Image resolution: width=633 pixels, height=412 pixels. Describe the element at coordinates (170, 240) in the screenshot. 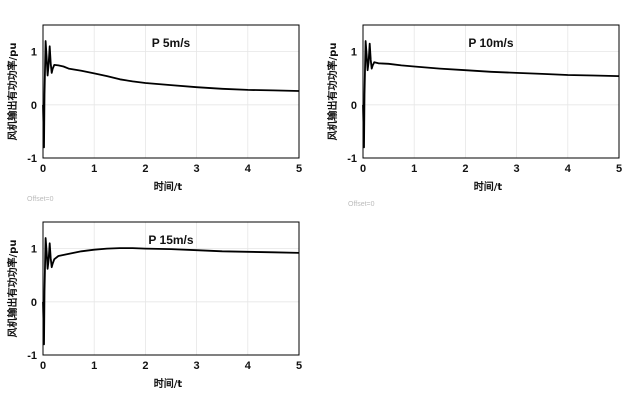

I see `chart-title: P 15m/s` at that location.